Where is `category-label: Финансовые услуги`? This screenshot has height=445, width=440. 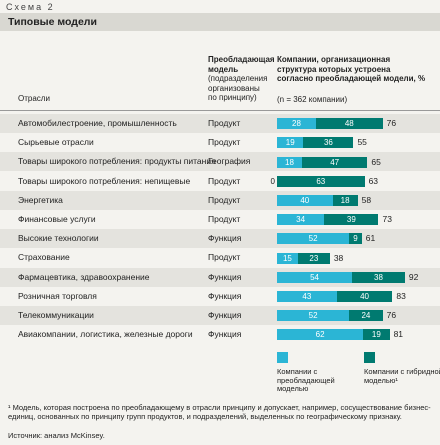 category-label: Финансовые услуги is located at coordinates (57, 219).